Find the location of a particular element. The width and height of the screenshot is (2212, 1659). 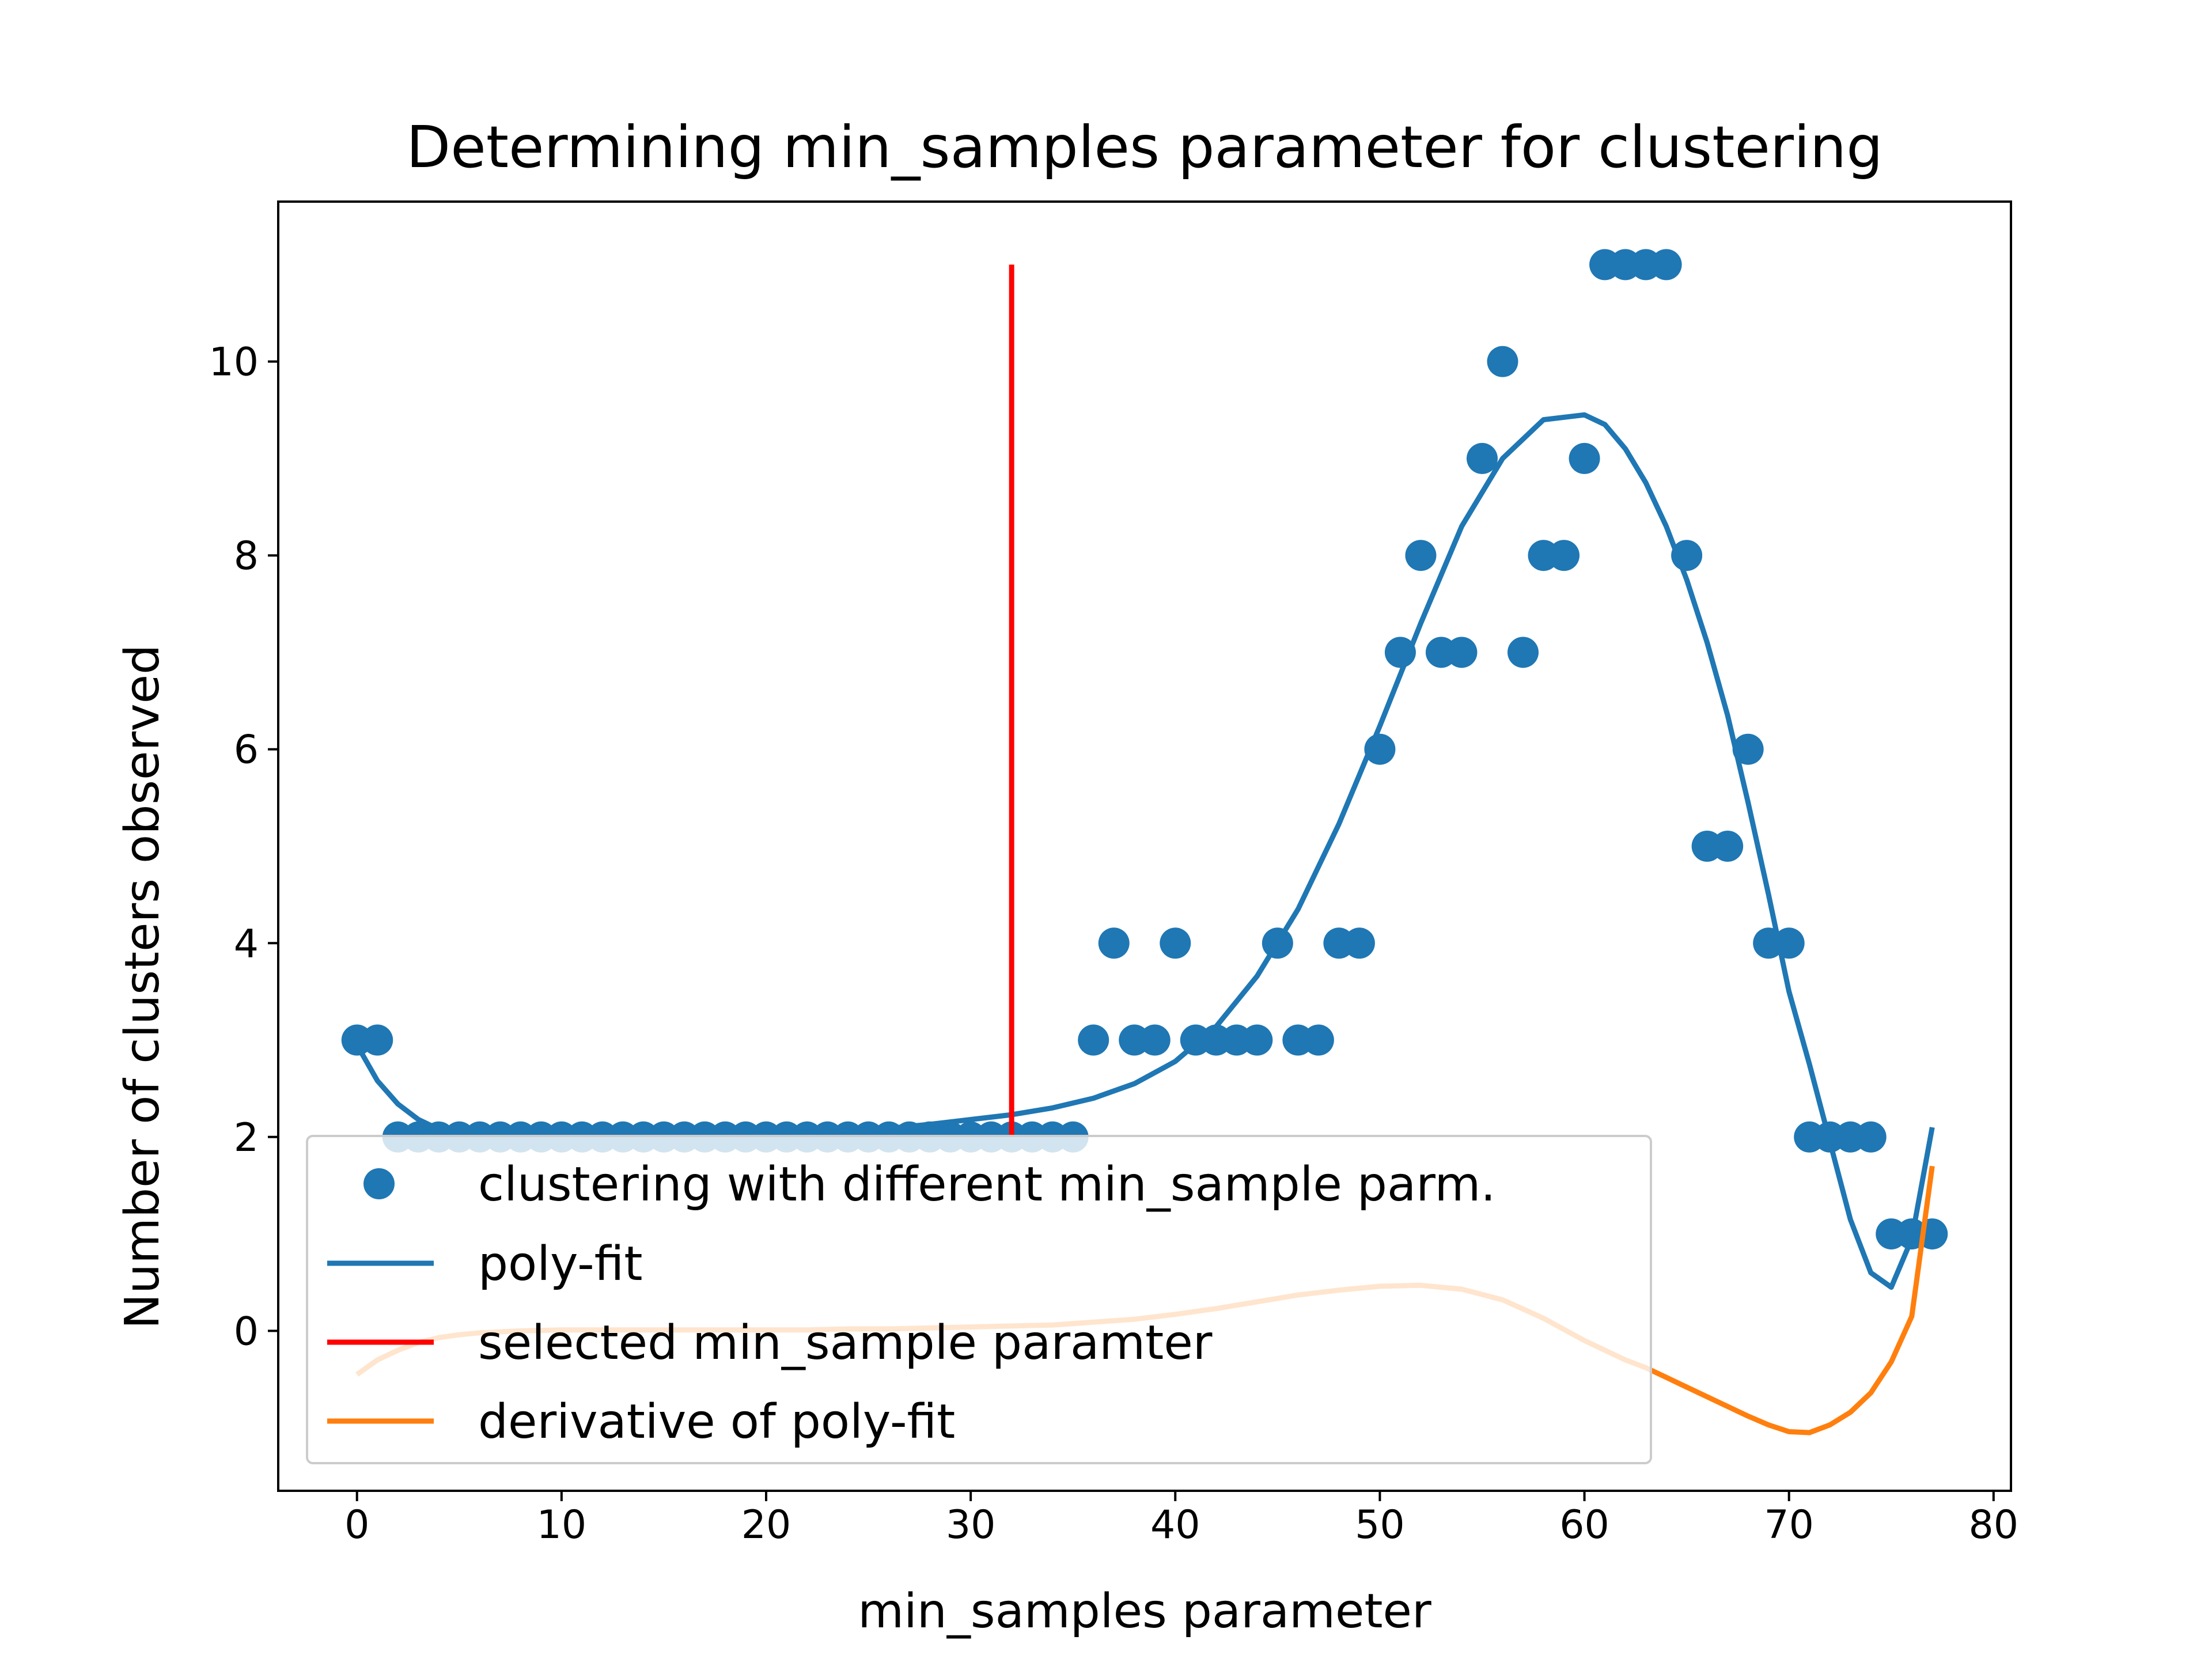

x-tick-label: 0 is located at coordinates (356, 1525).